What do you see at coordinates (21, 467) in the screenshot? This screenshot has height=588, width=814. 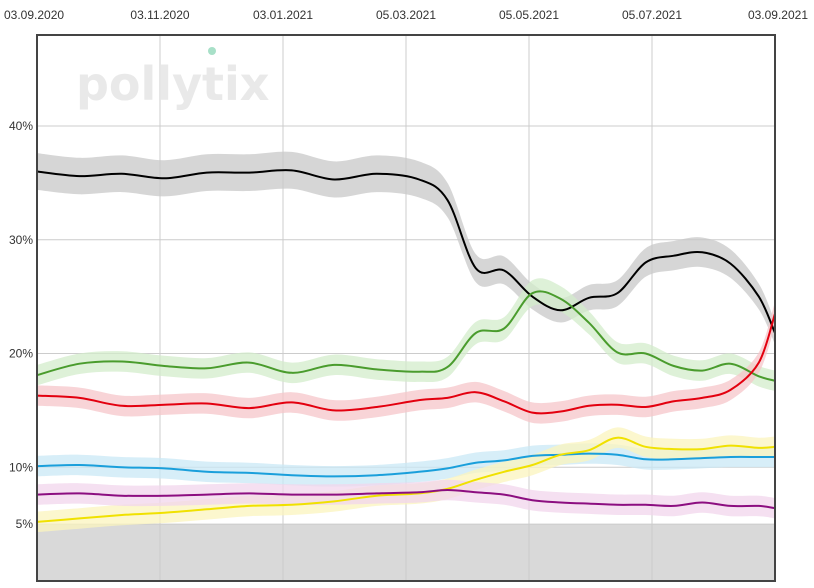 I see `y-tick-label: 10%` at bounding box center [21, 467].